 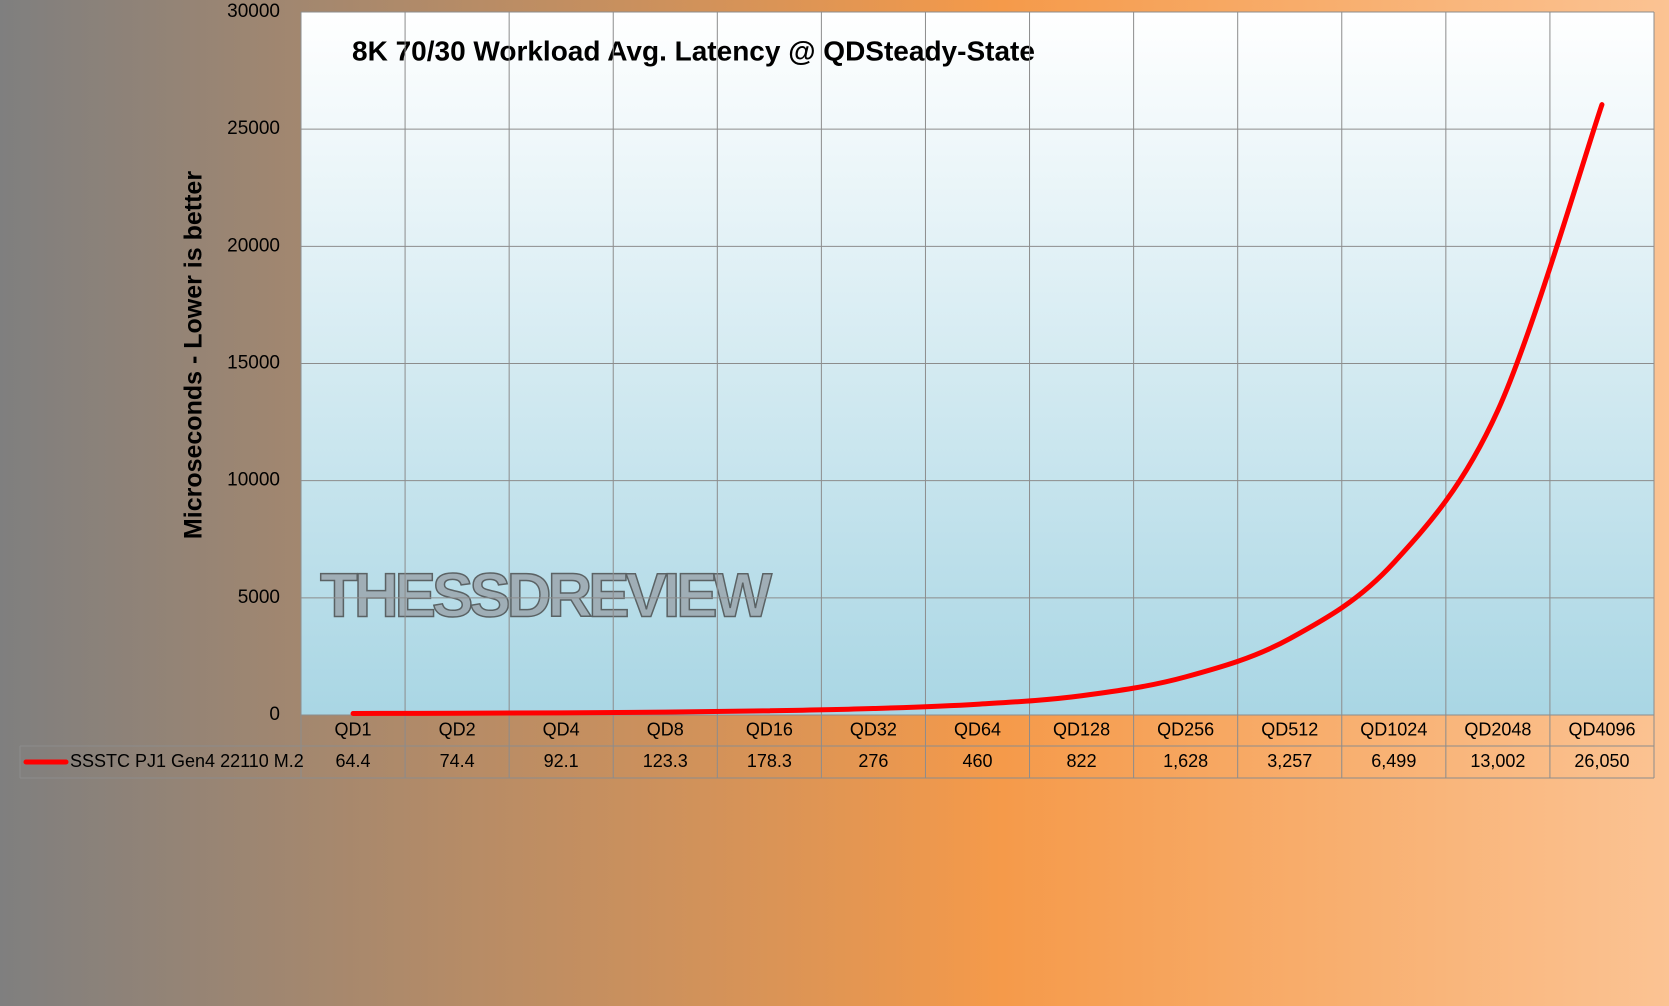 What do you see at coordinates (1289, 729) in the screenshot?
I see `x-tick-label: QD512` at bounding box center [1289, 729].